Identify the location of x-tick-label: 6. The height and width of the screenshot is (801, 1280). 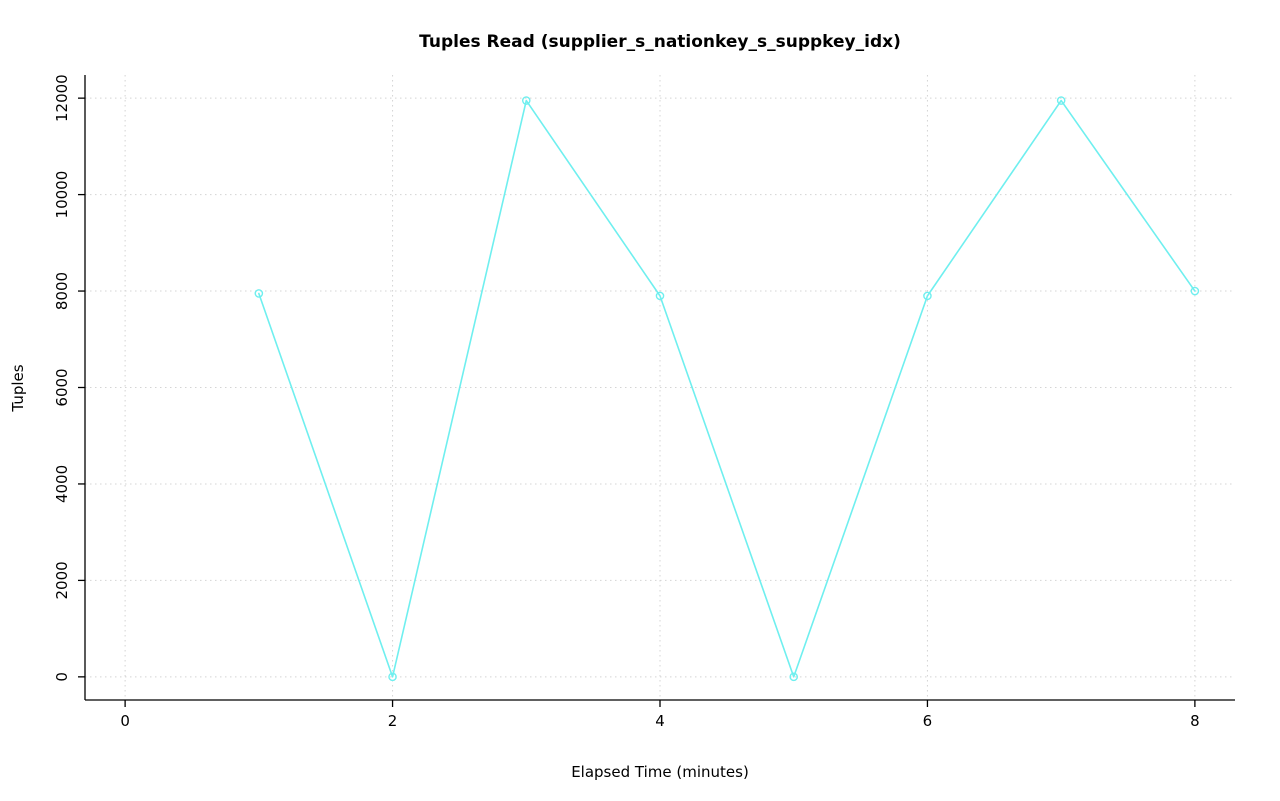
(928, 721).